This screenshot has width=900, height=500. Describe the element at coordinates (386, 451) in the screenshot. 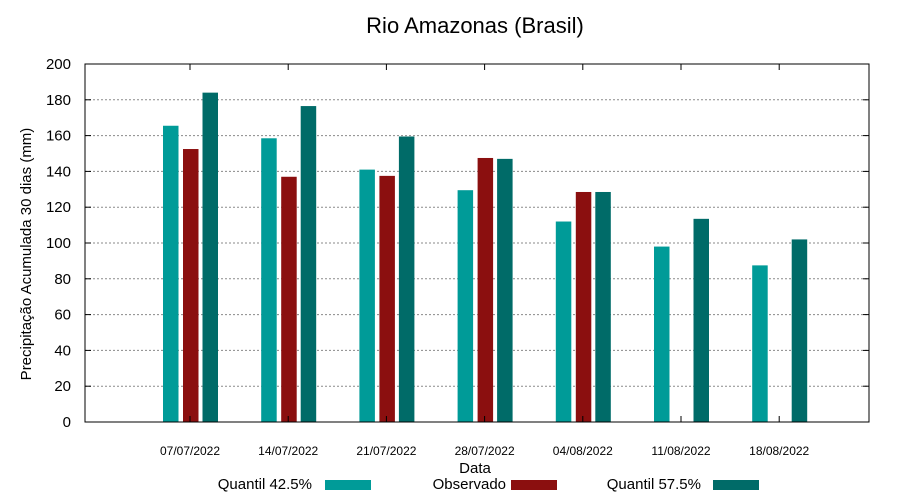

I see `x-tick-label: 21/07/2022` at that location.